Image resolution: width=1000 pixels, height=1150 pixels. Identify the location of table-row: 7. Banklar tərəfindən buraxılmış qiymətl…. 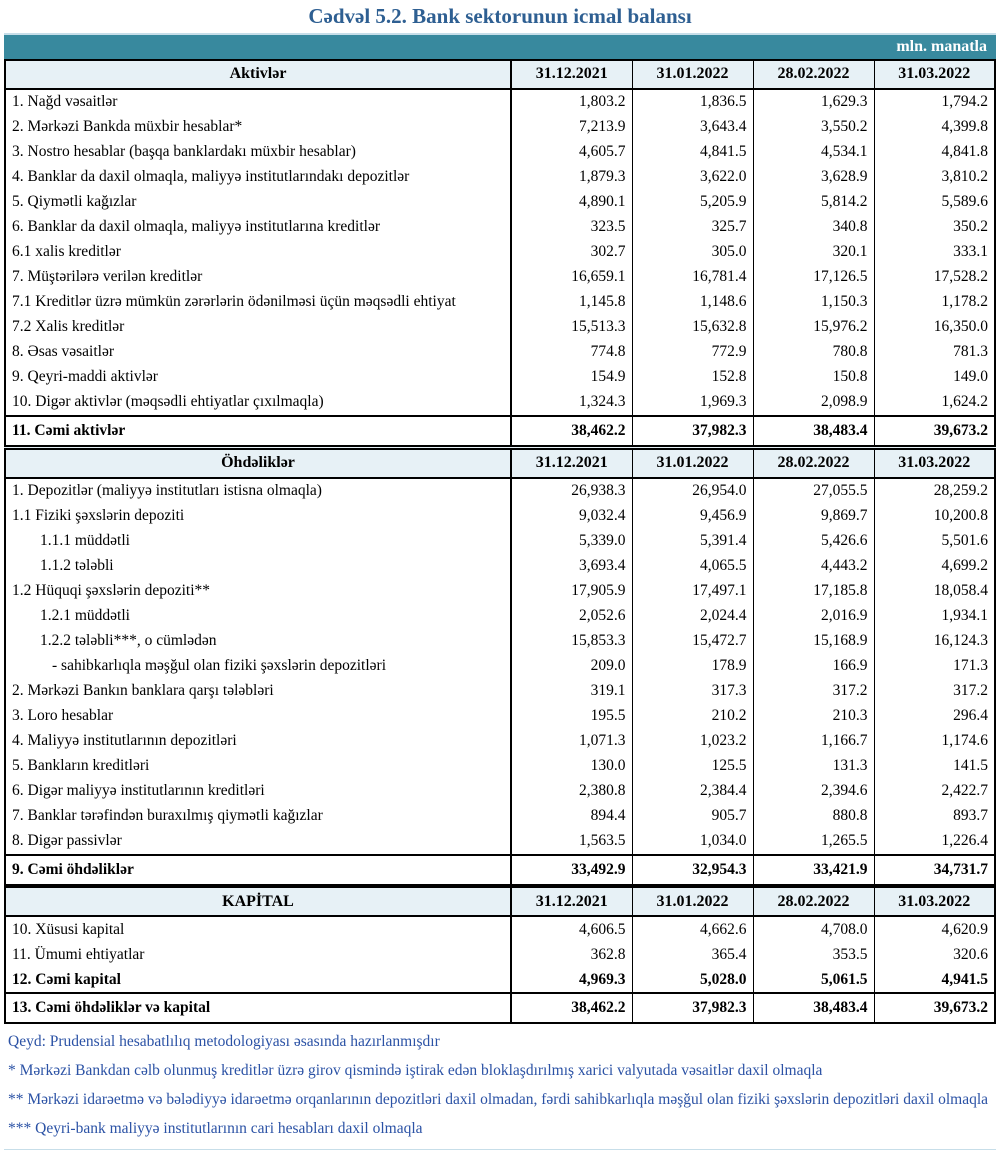
(500, 816).